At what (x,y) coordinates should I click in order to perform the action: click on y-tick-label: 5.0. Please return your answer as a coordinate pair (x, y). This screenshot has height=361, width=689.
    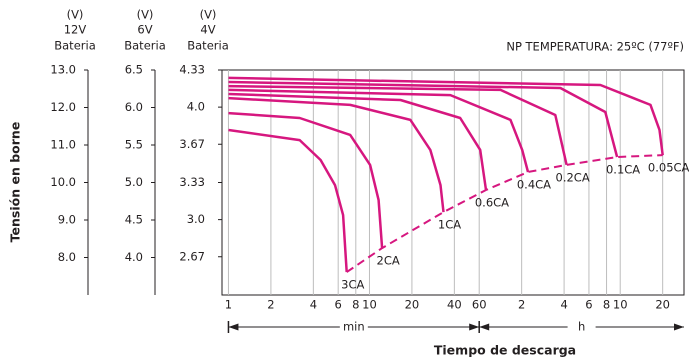
    Looking at the image, I should click on (134, 182).